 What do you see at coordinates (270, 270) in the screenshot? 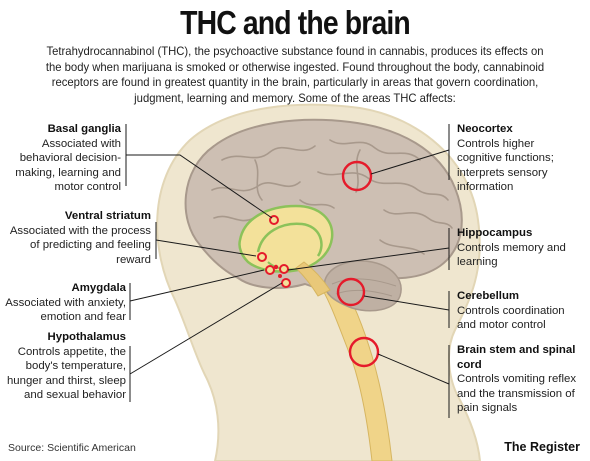
I see `marker-amygdala` at bounding box center [270, 270].